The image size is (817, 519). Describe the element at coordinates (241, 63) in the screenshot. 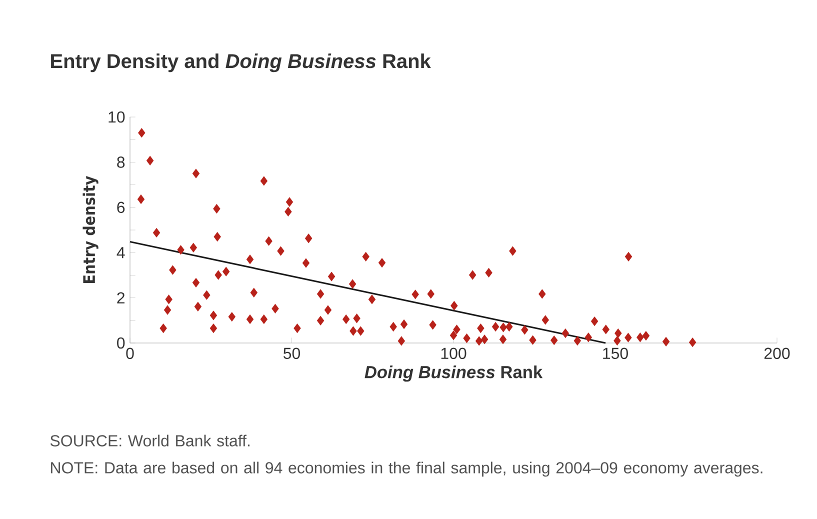

I see `chart-title: Entry Density and Doing Business Rank` at that location.